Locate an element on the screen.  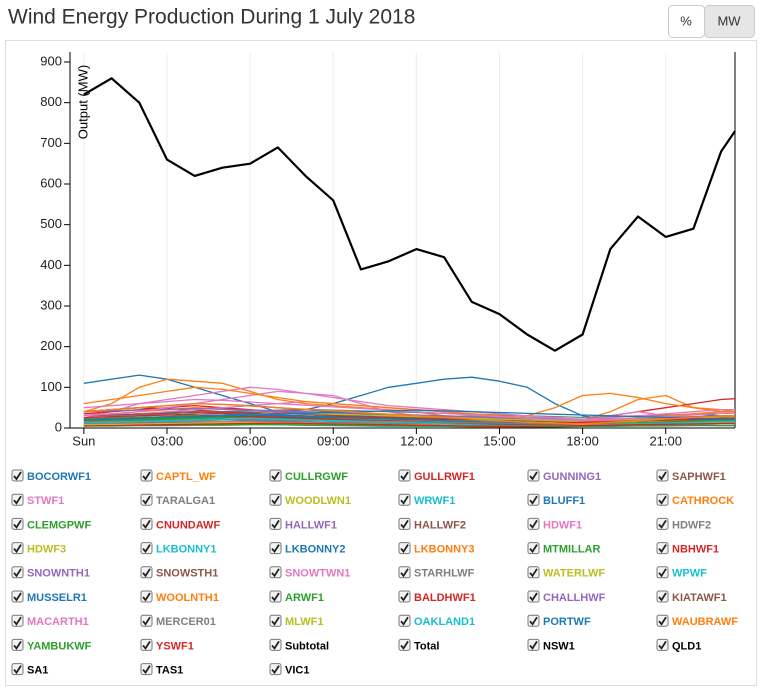
legend-item: BALDHWF1 is located at coordinates (437, 597).